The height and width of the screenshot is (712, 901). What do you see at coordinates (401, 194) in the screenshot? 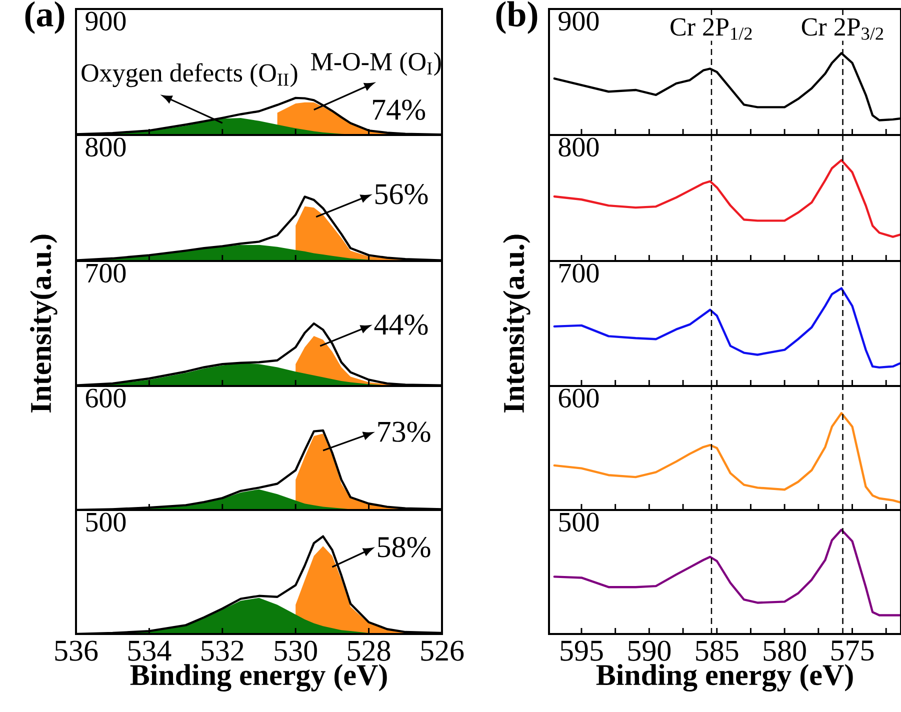
I see `annotation: 56%` at bounding box center [401, 194].